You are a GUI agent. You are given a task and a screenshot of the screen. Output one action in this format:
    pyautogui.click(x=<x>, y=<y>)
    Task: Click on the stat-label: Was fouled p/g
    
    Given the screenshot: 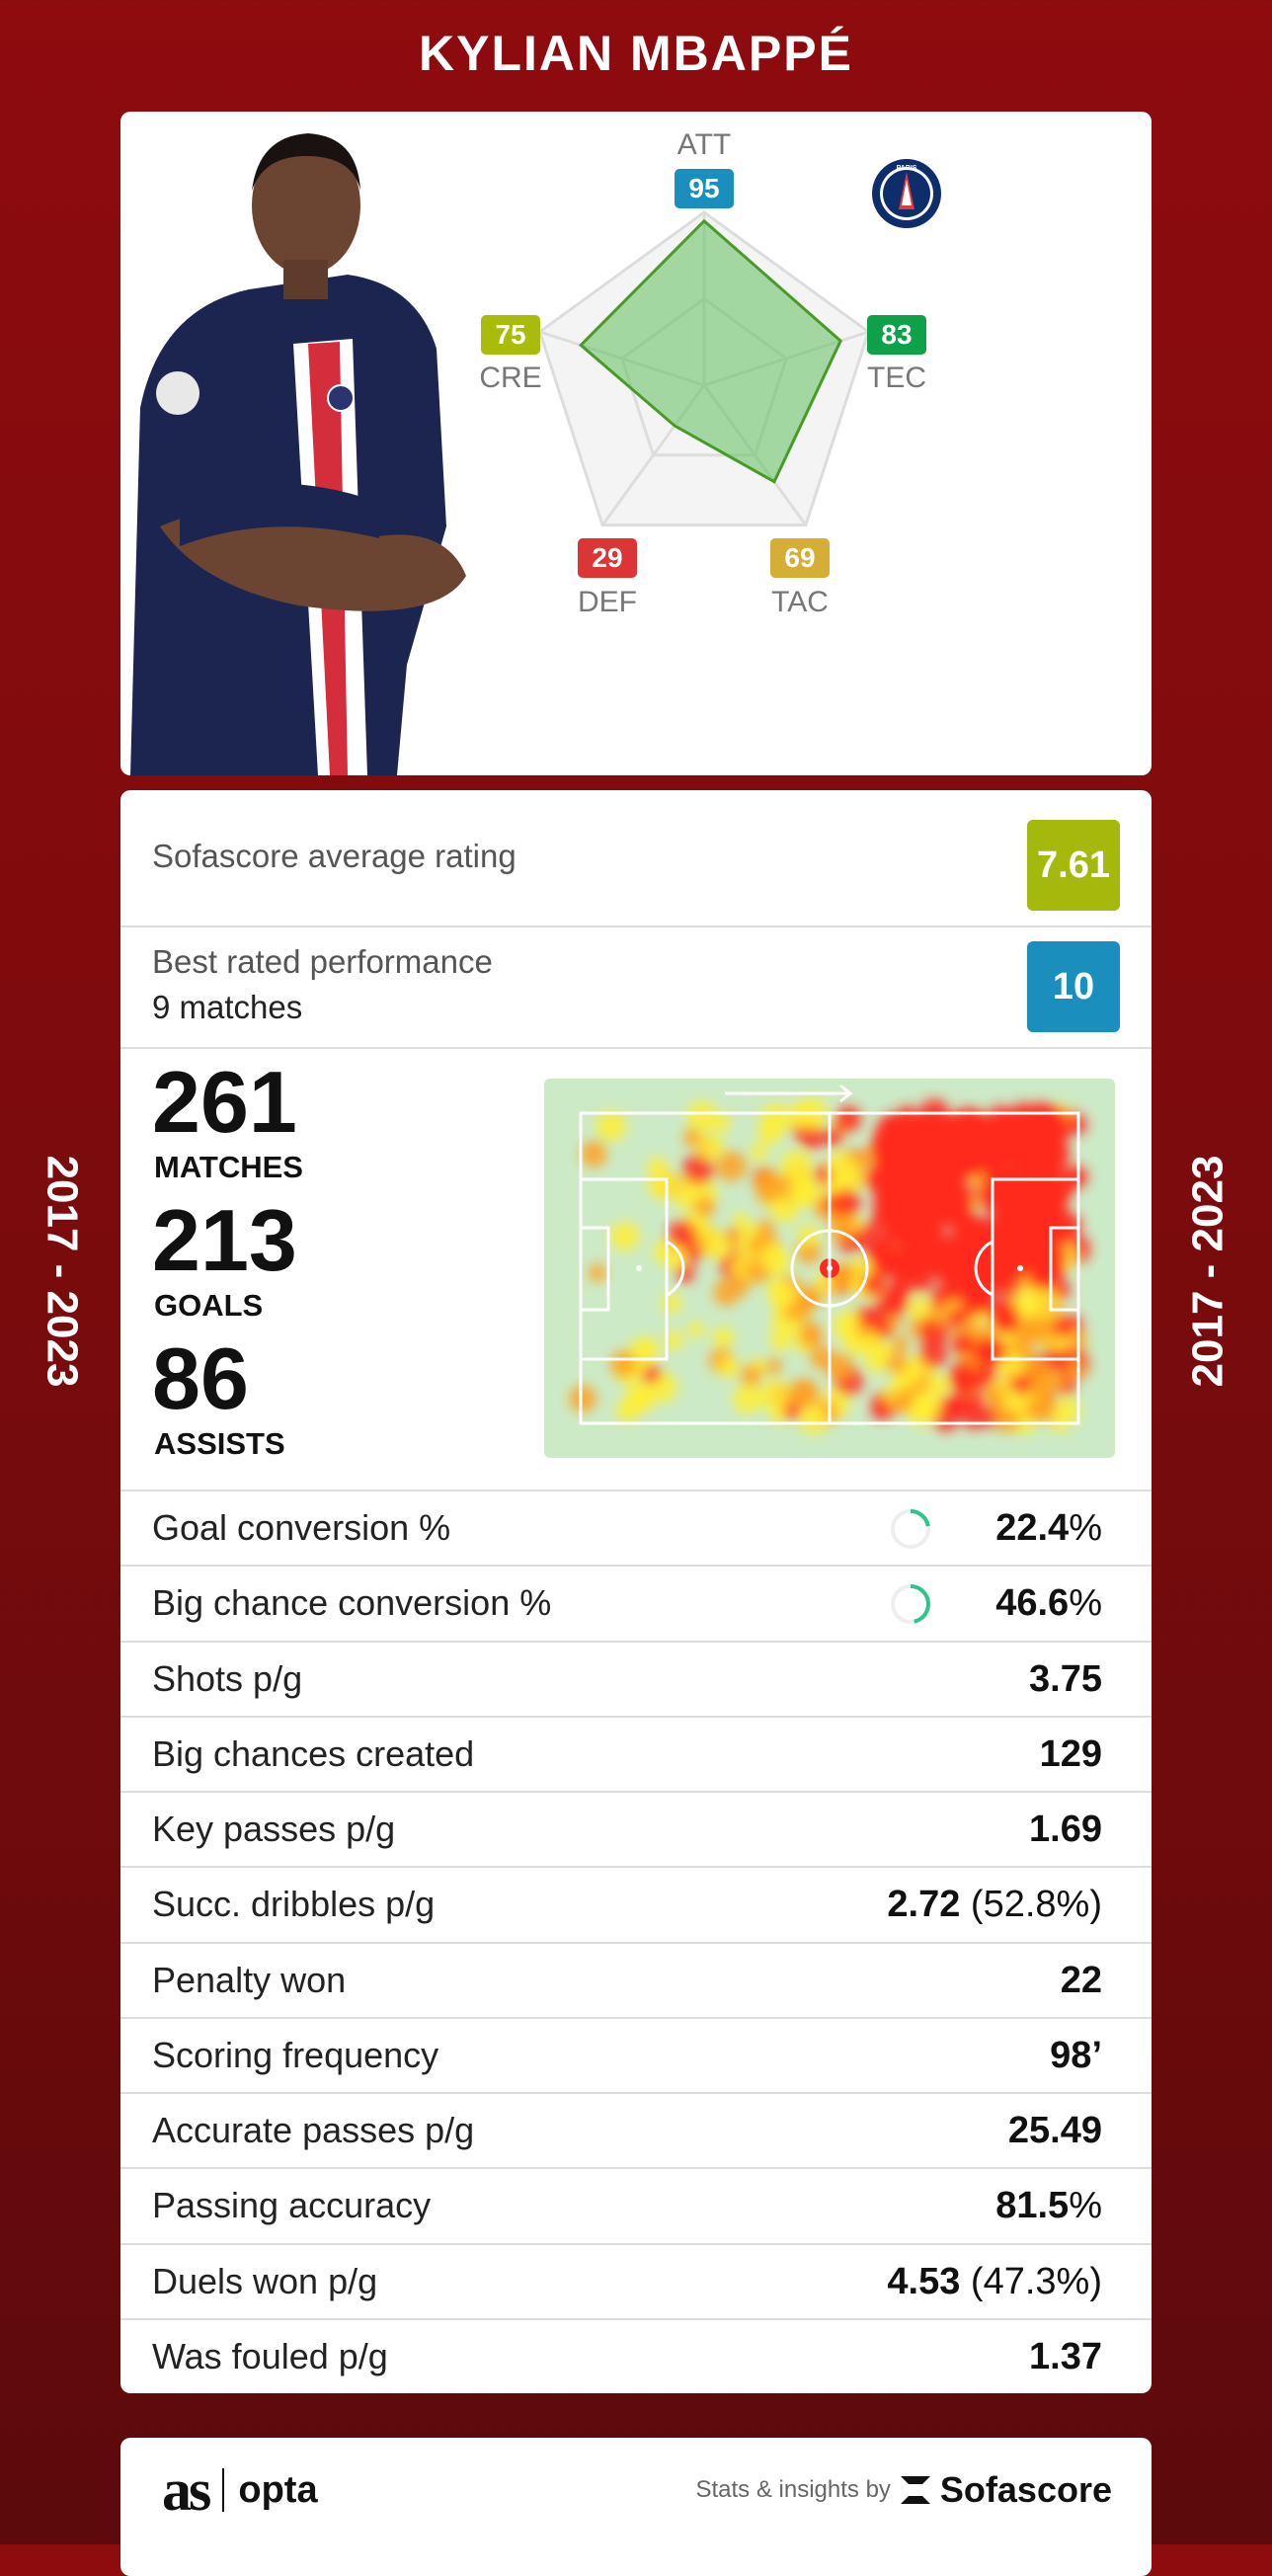 What is the action you would take?
    pyautogui.click(x=270, y=2355)
    